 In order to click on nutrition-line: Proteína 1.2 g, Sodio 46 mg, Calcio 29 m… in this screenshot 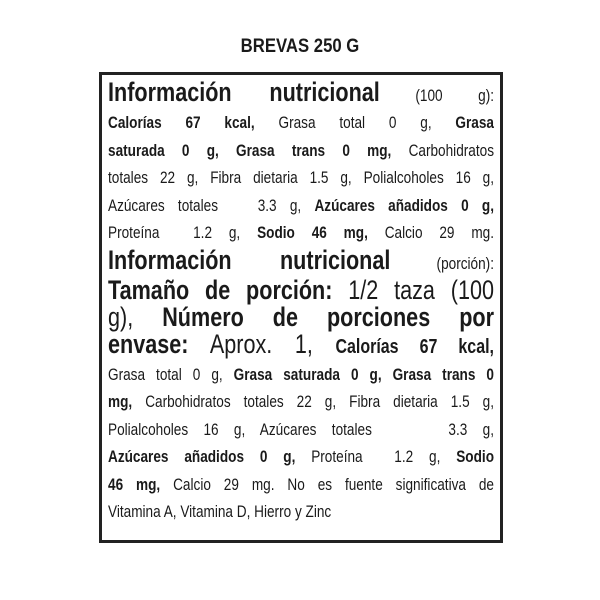, I will do `click(301, 233)`.